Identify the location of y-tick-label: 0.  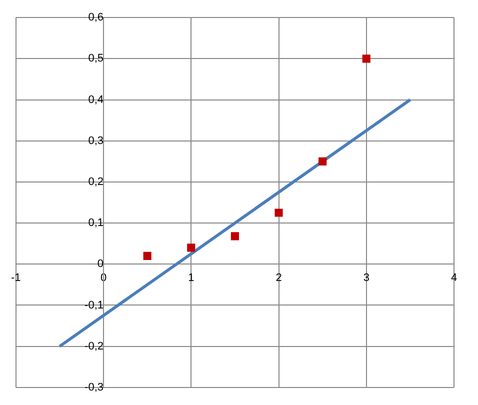
(100, 264).